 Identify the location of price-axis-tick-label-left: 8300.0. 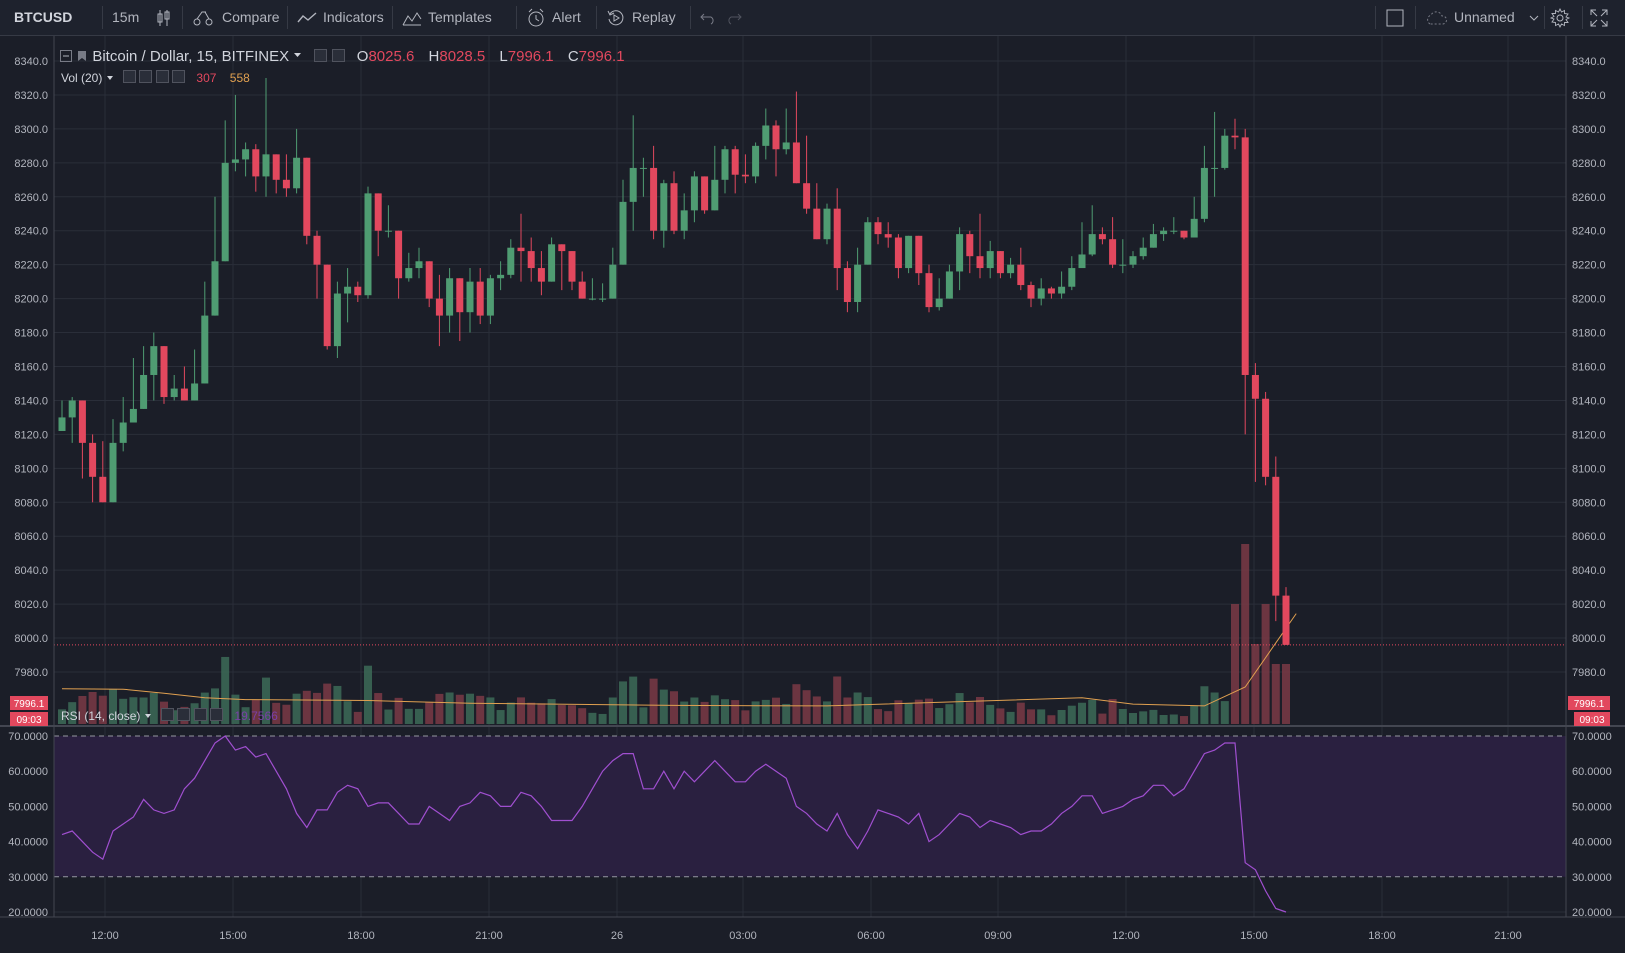
(31, 130).